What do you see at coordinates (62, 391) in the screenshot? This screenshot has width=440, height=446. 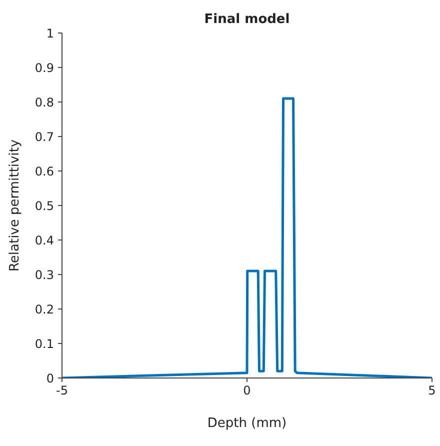 I see `x-tick-label: -5` at bounding box center [62, 391].